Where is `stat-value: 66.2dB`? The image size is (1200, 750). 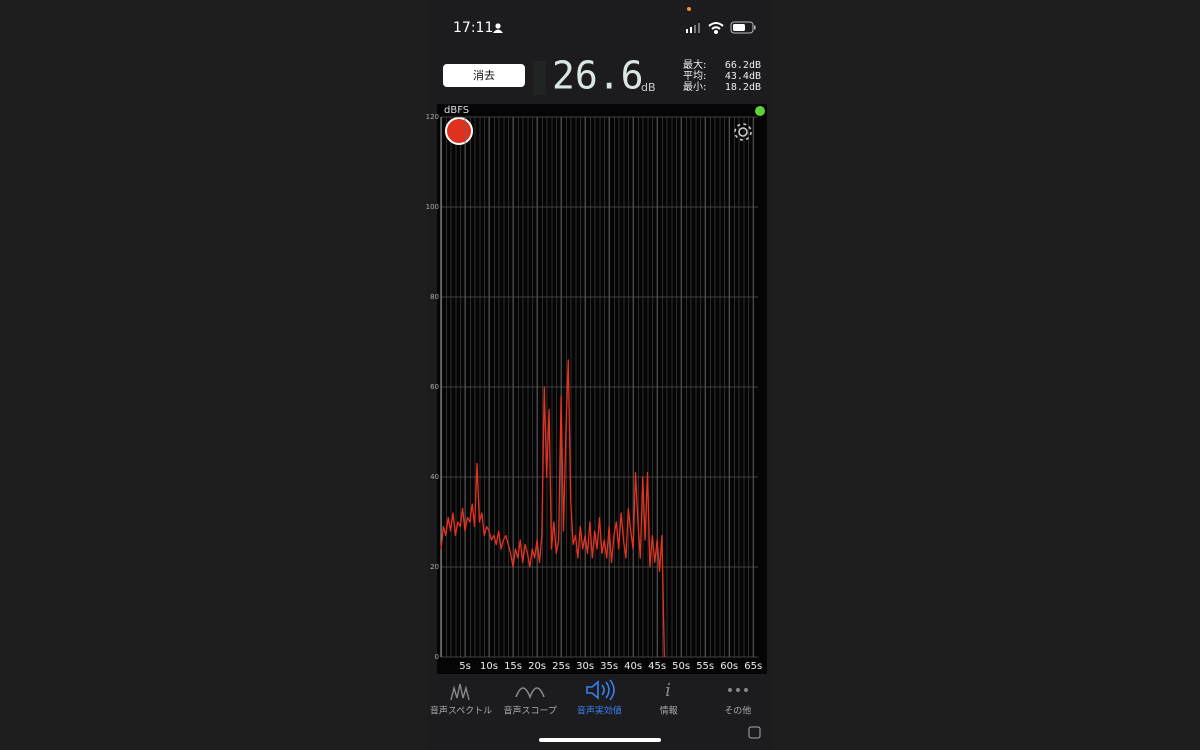 stat-value: 66.2dB is located at coordinates (743, 65).